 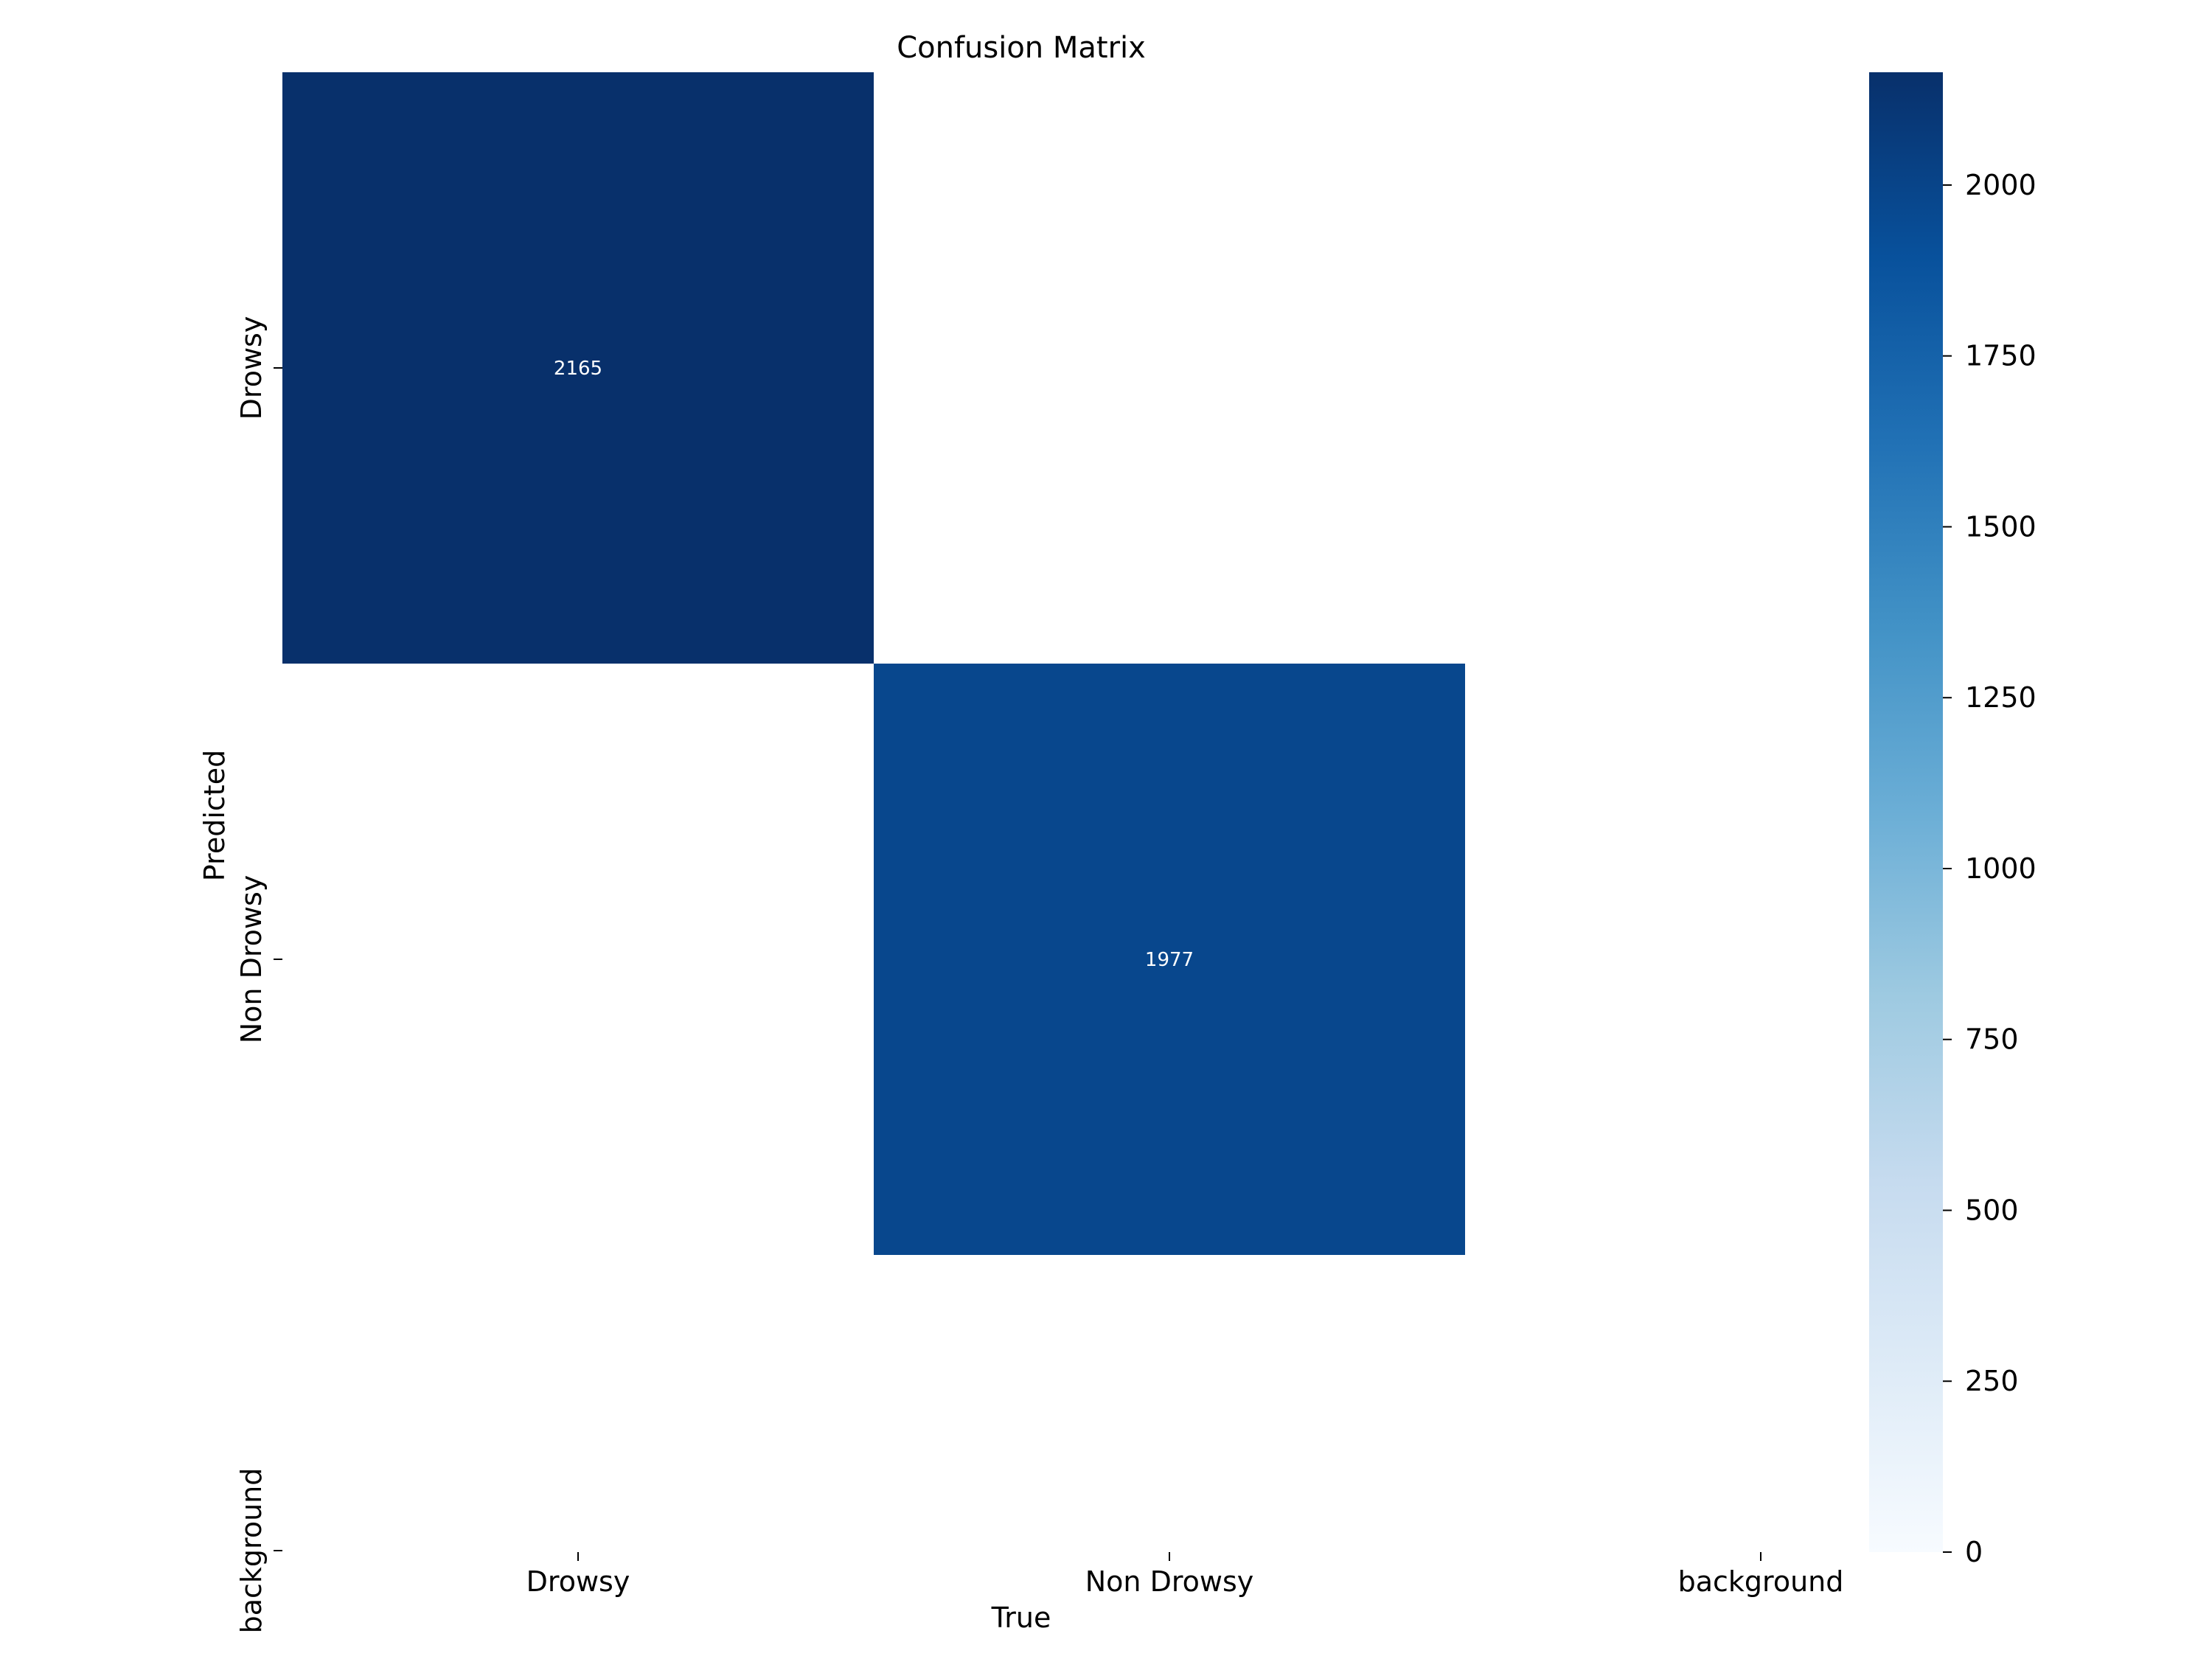 I want to click on colorbar-tick-label: 250, so click(x=1992, y=1381).